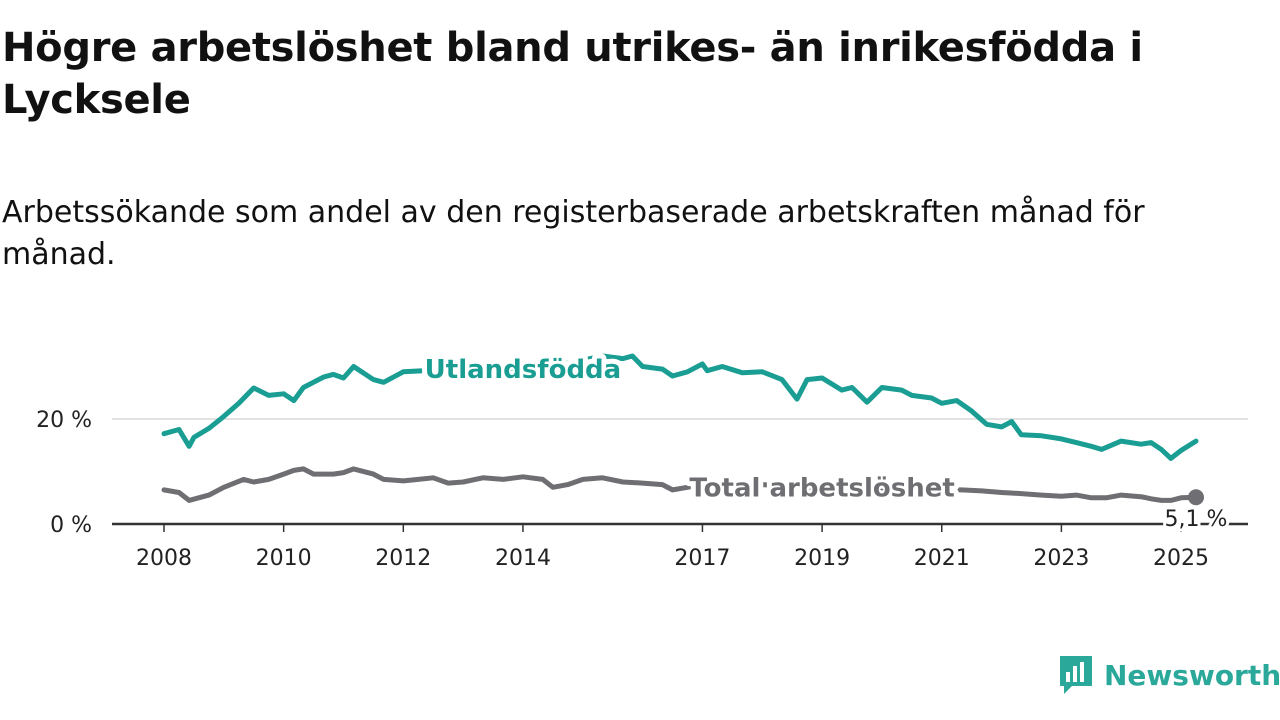 The width and height of the screenshot is (1280, 720). I want to click on x-tick-label: 2019, so click(822, 558).